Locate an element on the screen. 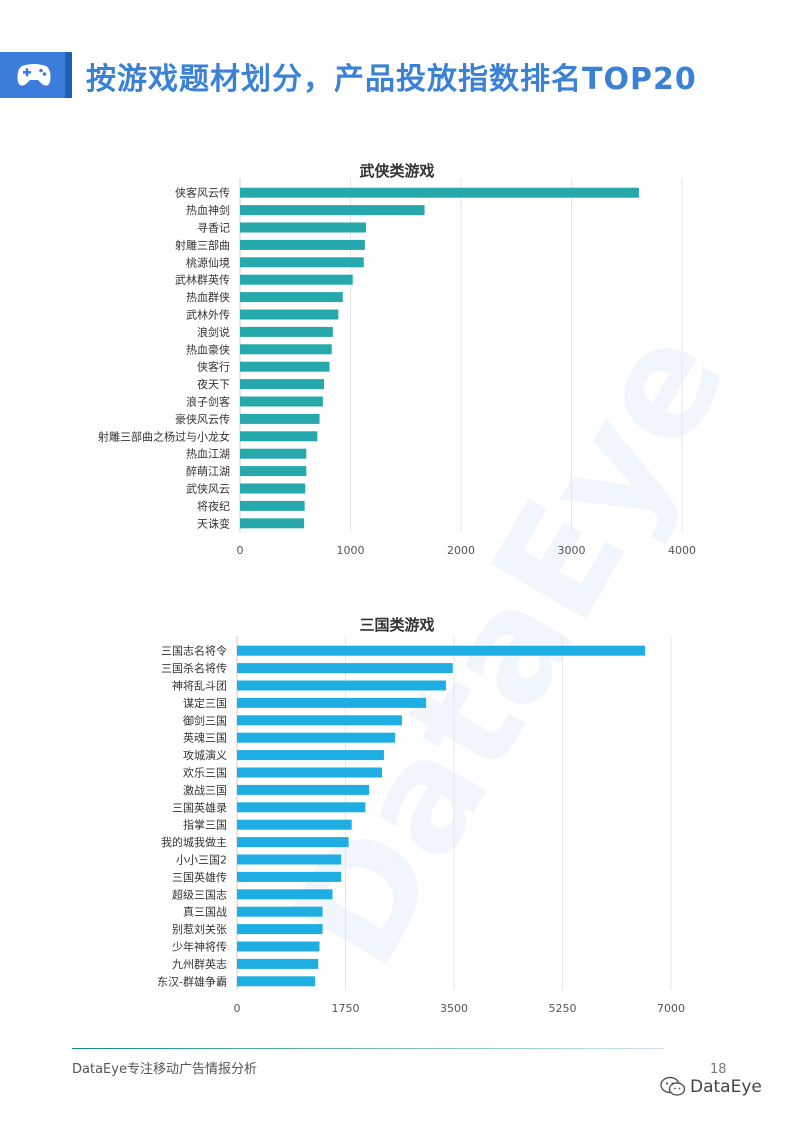  category-label: 热血群侠 is located at coordinates (208, 297).